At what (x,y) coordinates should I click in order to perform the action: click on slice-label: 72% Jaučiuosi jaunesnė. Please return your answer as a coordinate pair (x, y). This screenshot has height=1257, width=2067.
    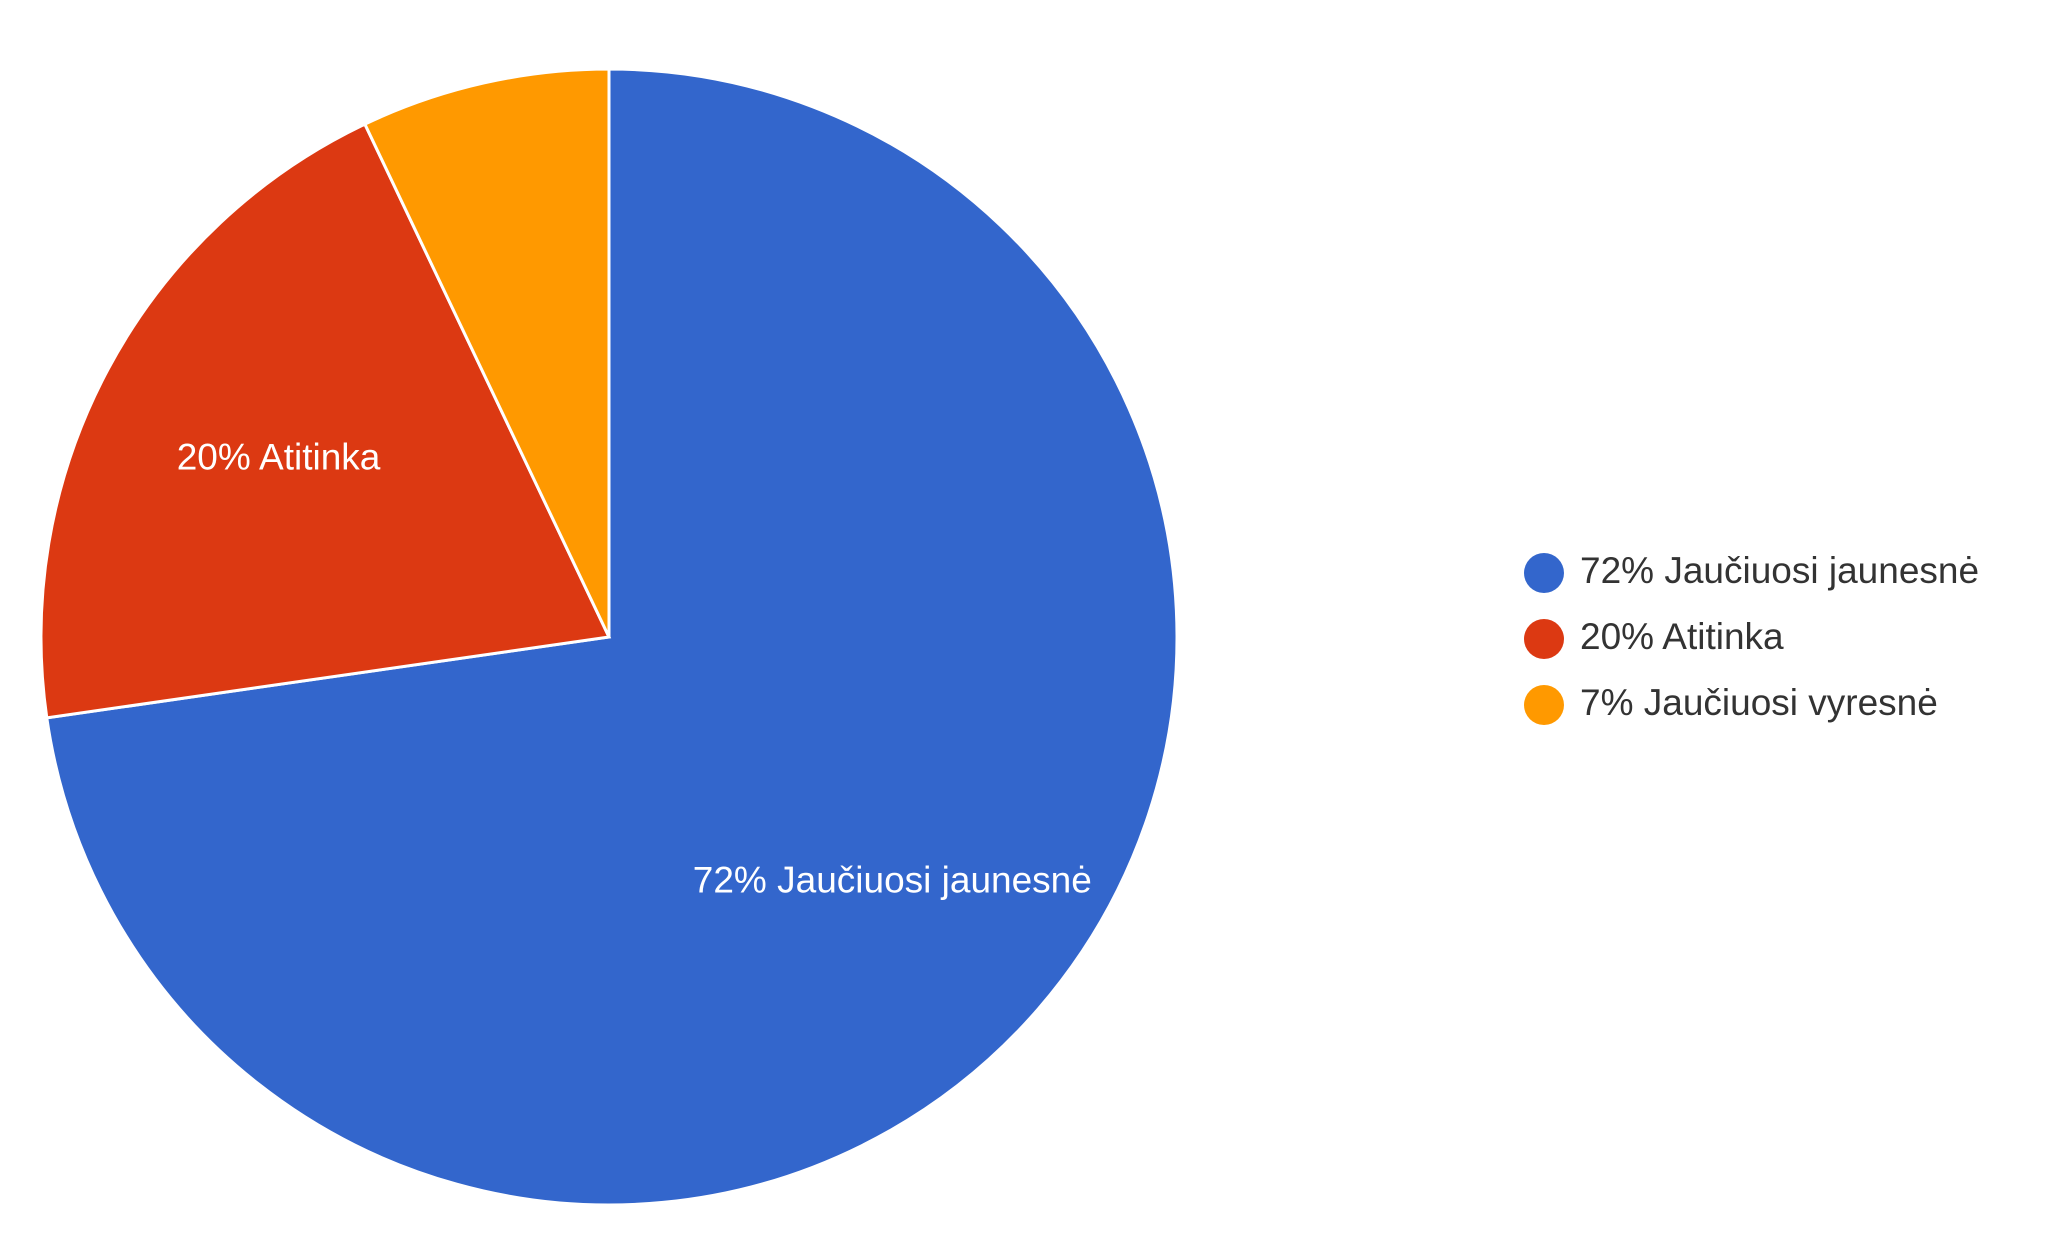
    Looking at the image, I should click on (892, 879).